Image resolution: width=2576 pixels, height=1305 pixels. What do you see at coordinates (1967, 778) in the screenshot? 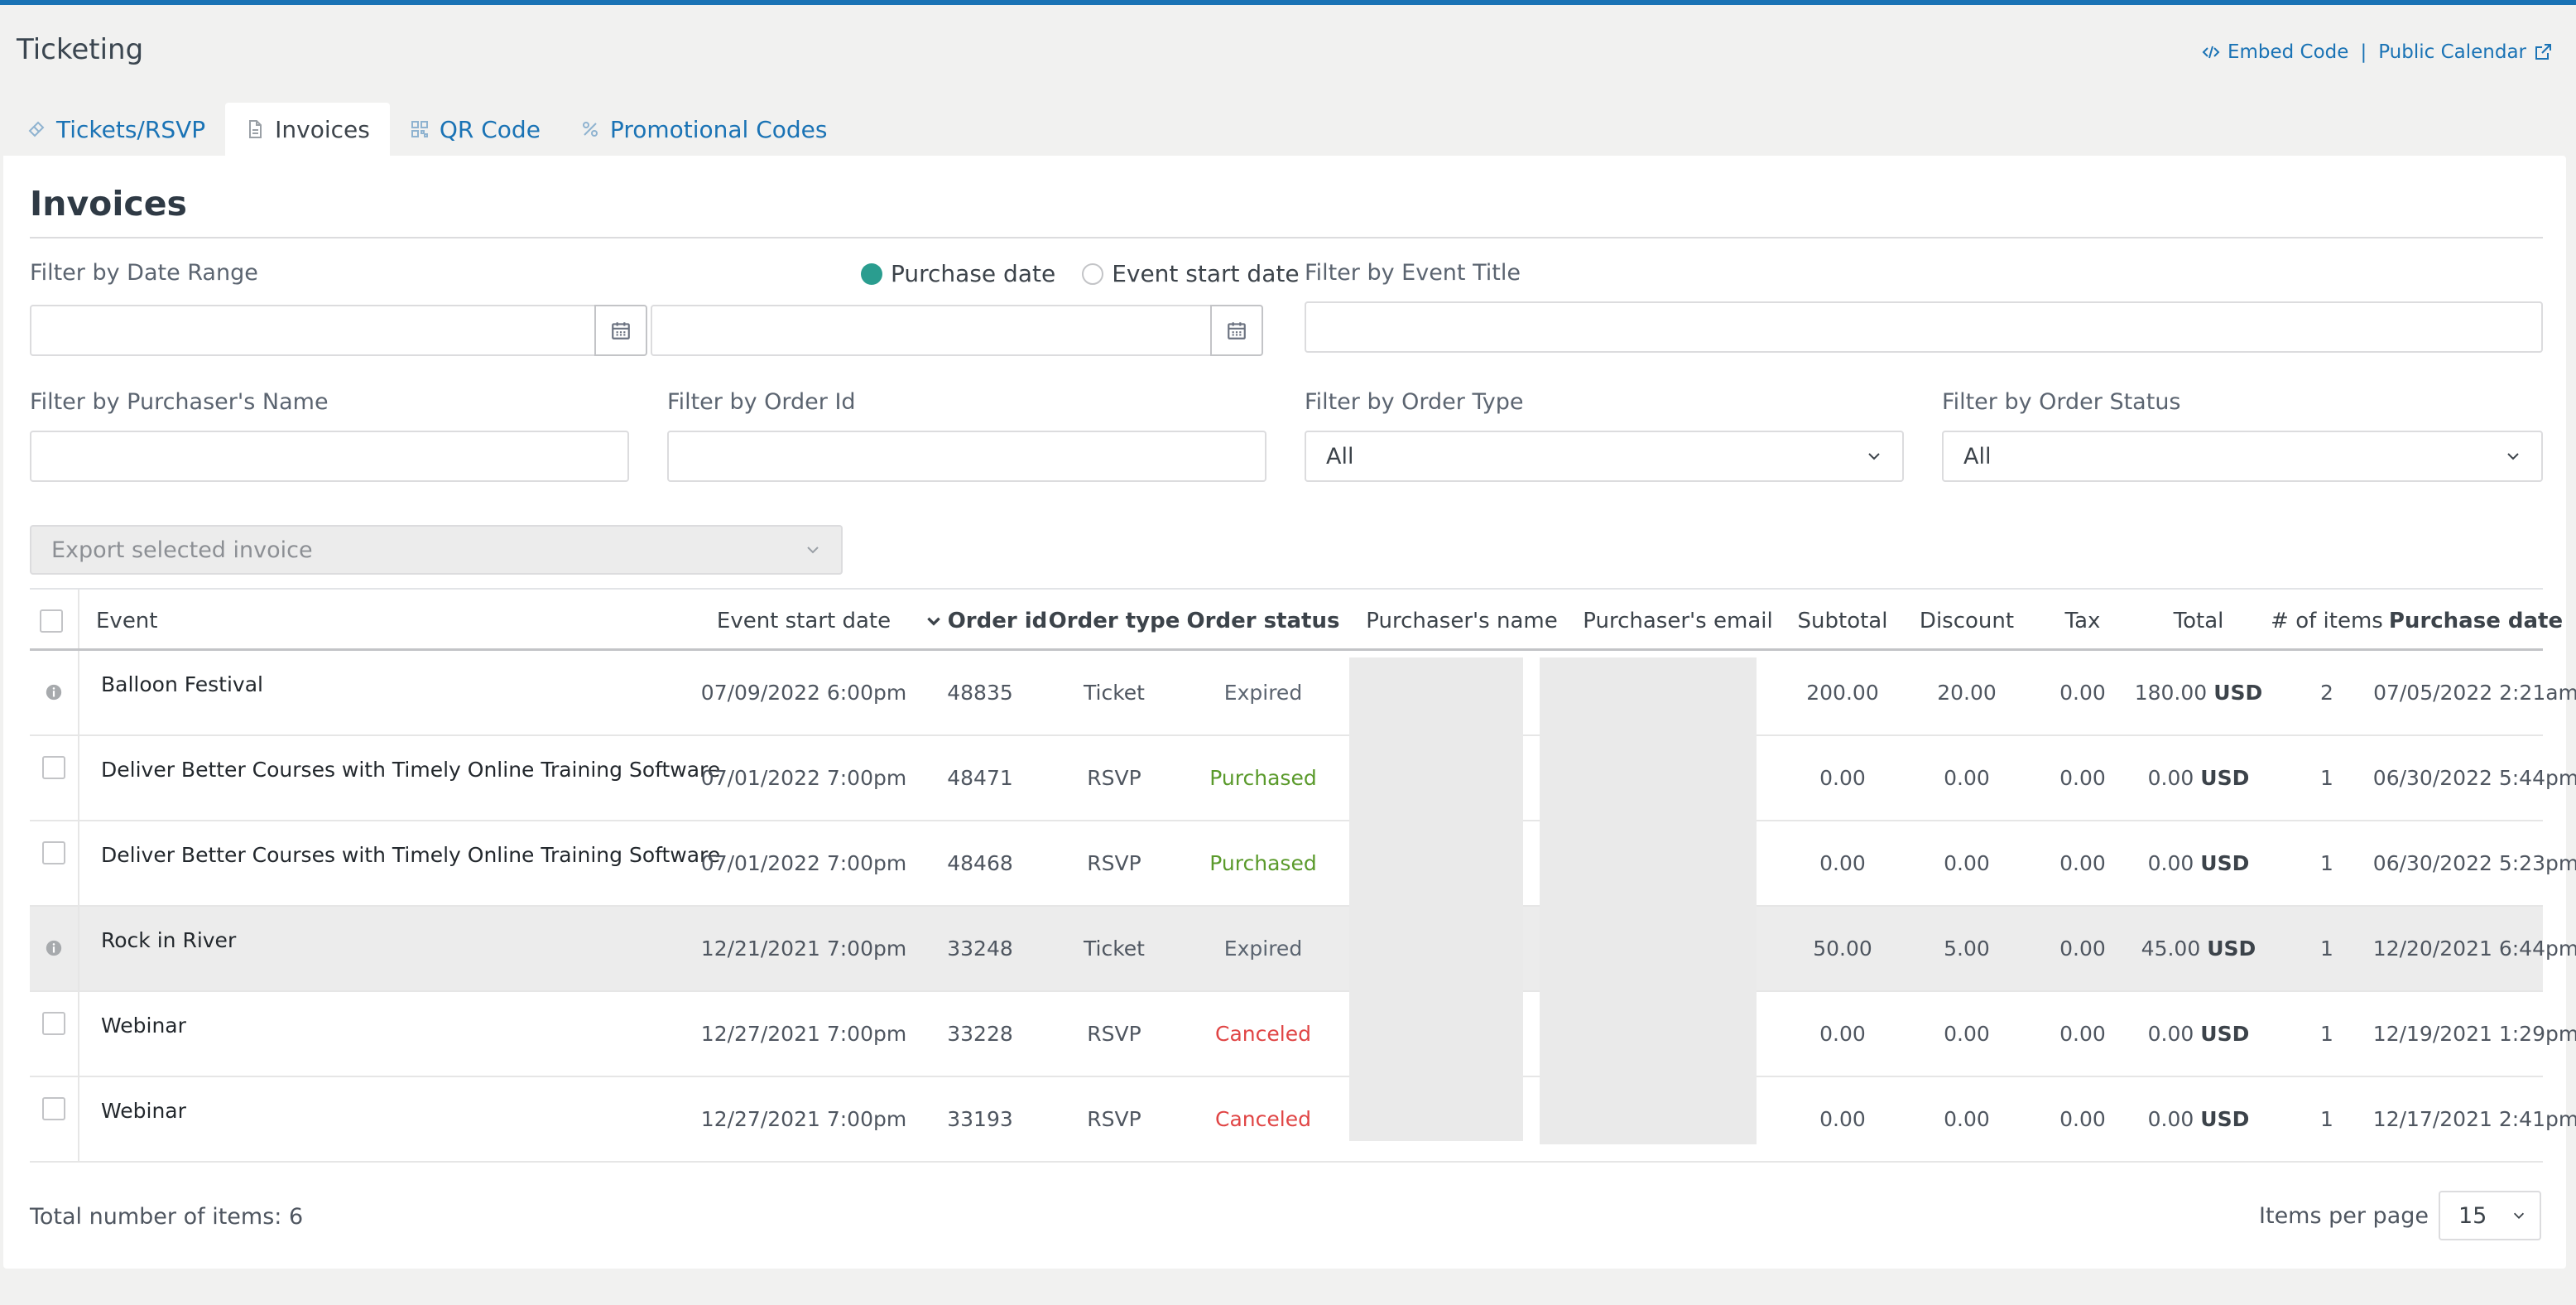
I see `discount: 0.00` at bounding box center [1967, 778].